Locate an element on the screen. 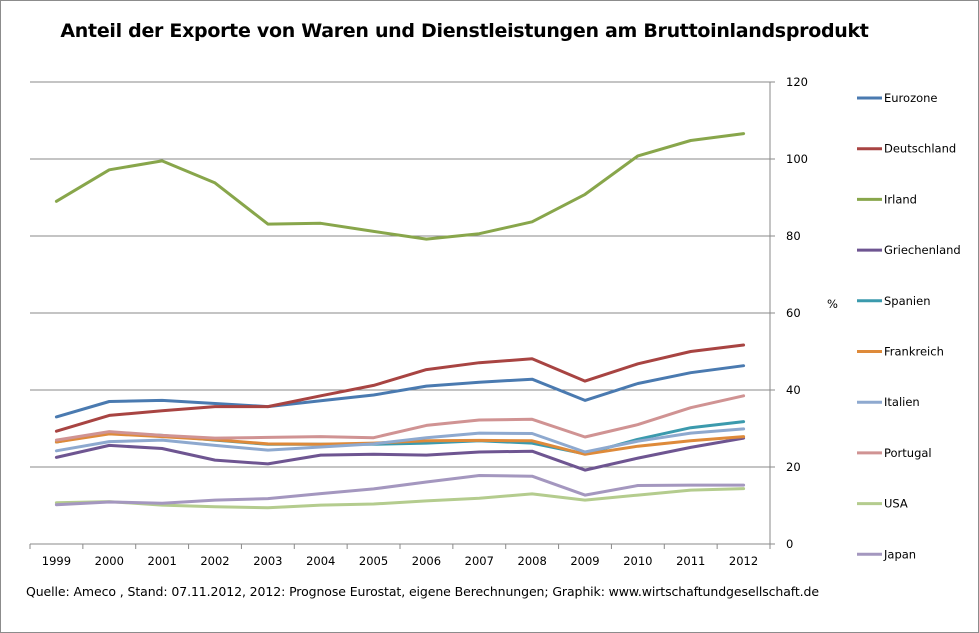  x-tick-label: 2010 is located at coordinates (637, 561).